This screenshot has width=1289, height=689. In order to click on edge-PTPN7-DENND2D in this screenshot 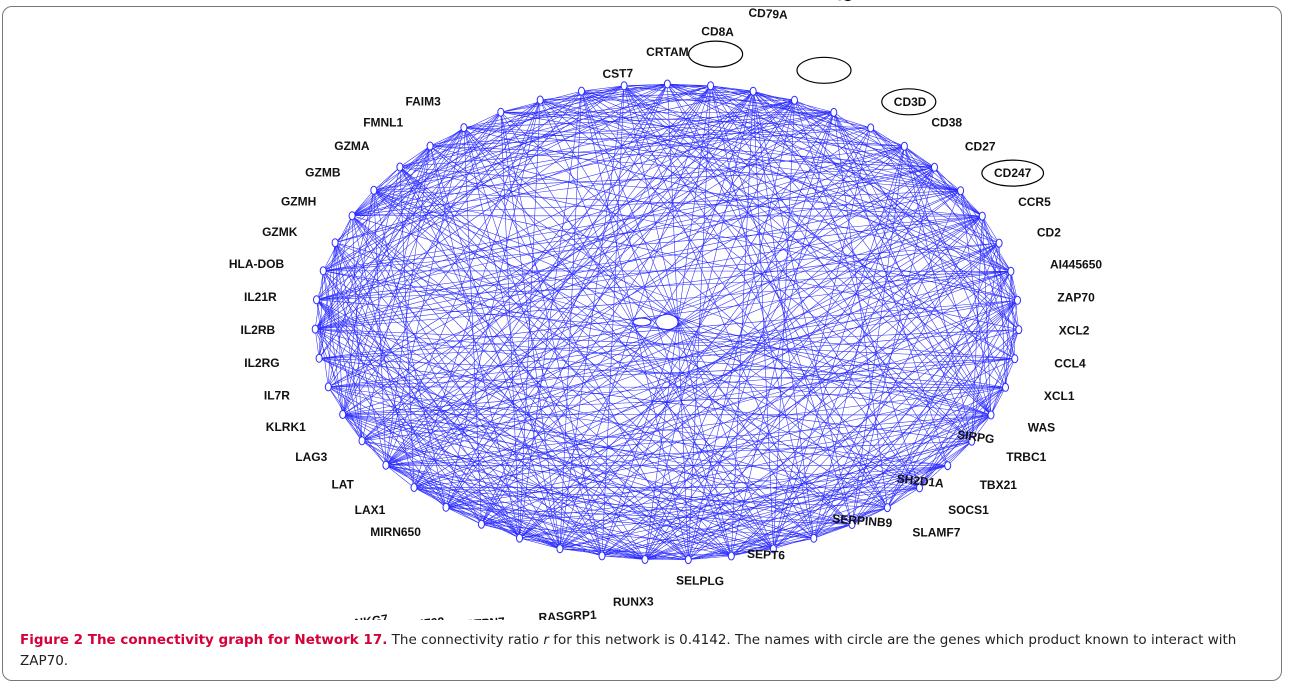, I will do `click(530, 330)`.